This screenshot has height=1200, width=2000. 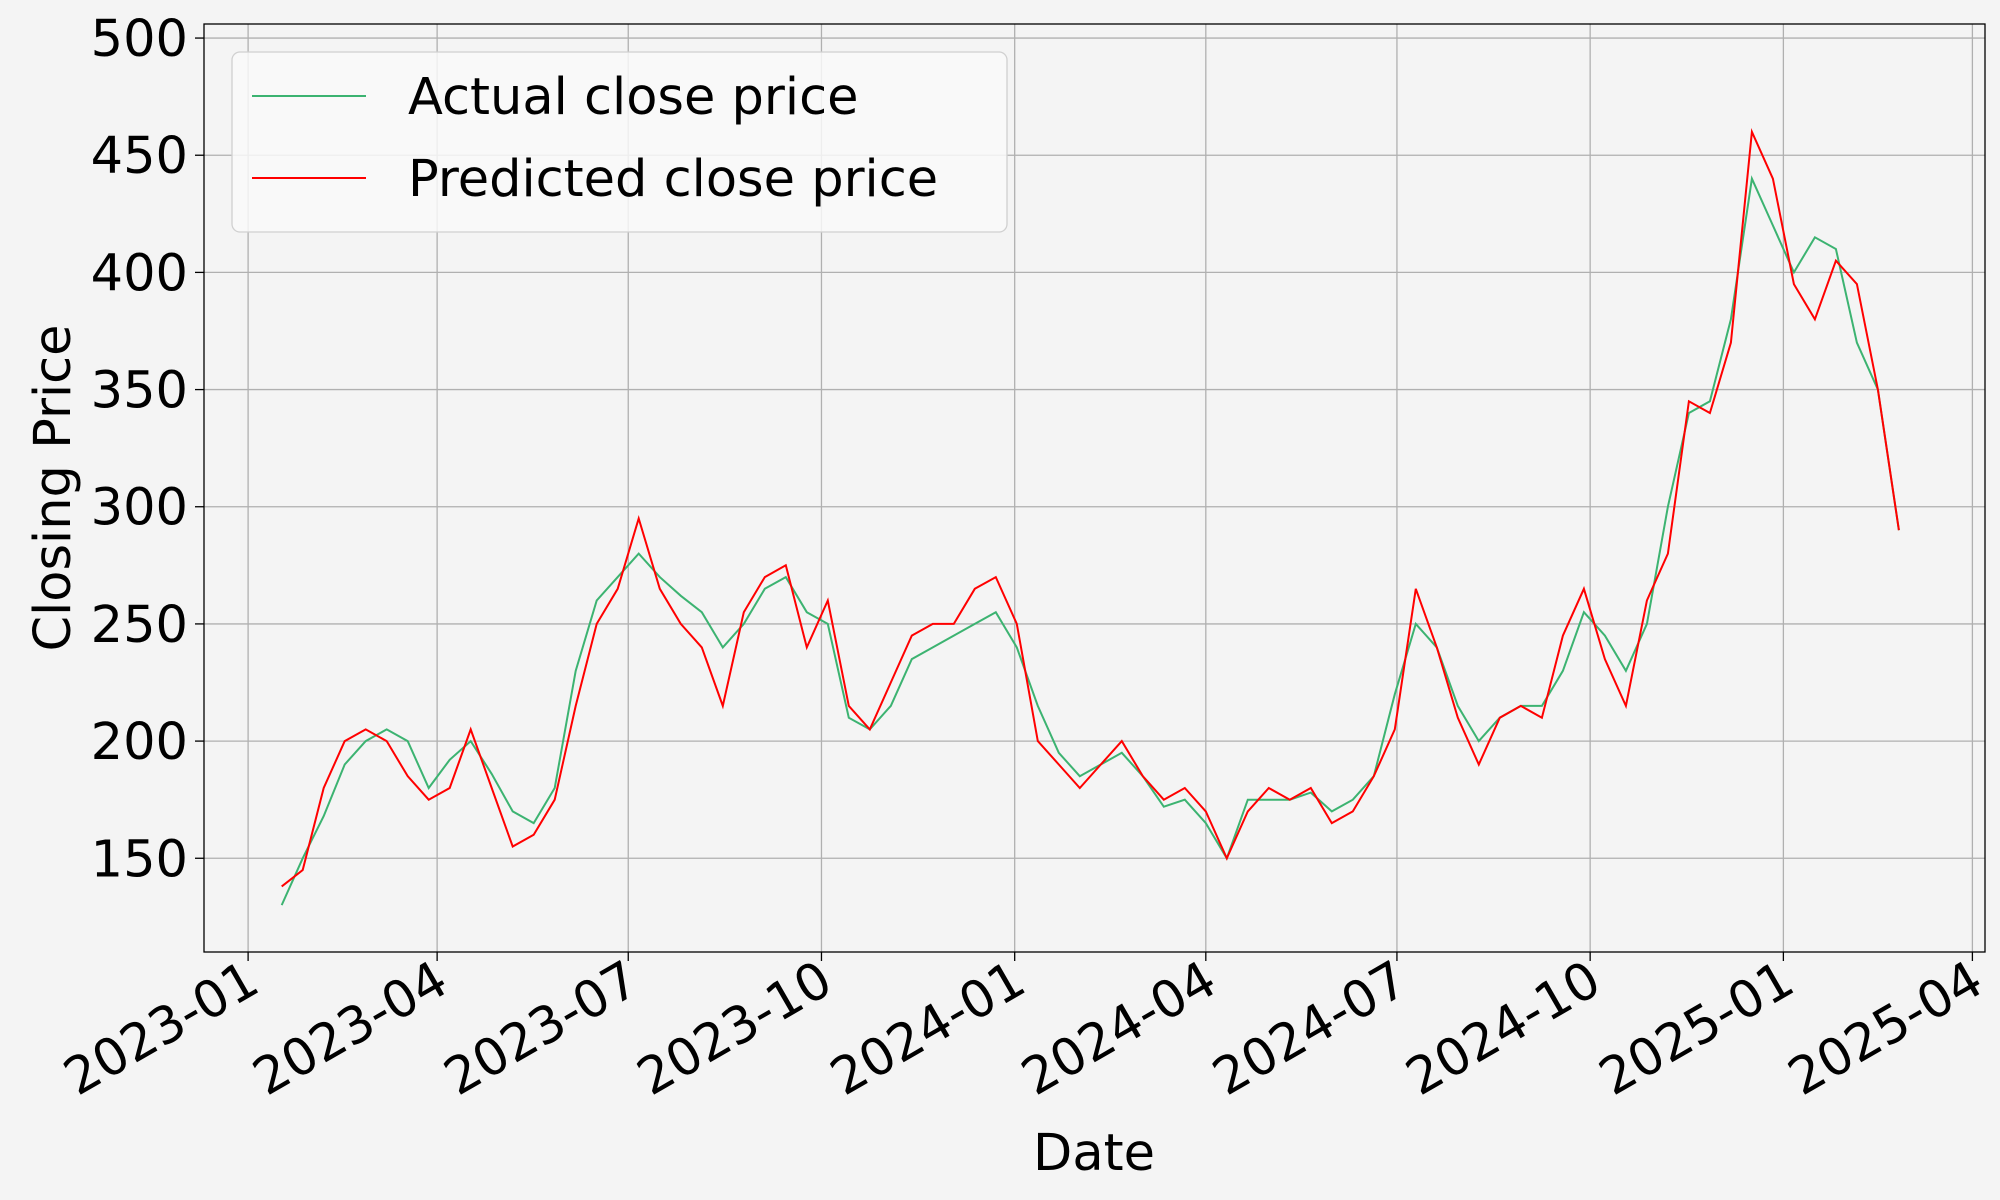 I want to click on legend-label: Actual close price, so click(x=633, y=97).